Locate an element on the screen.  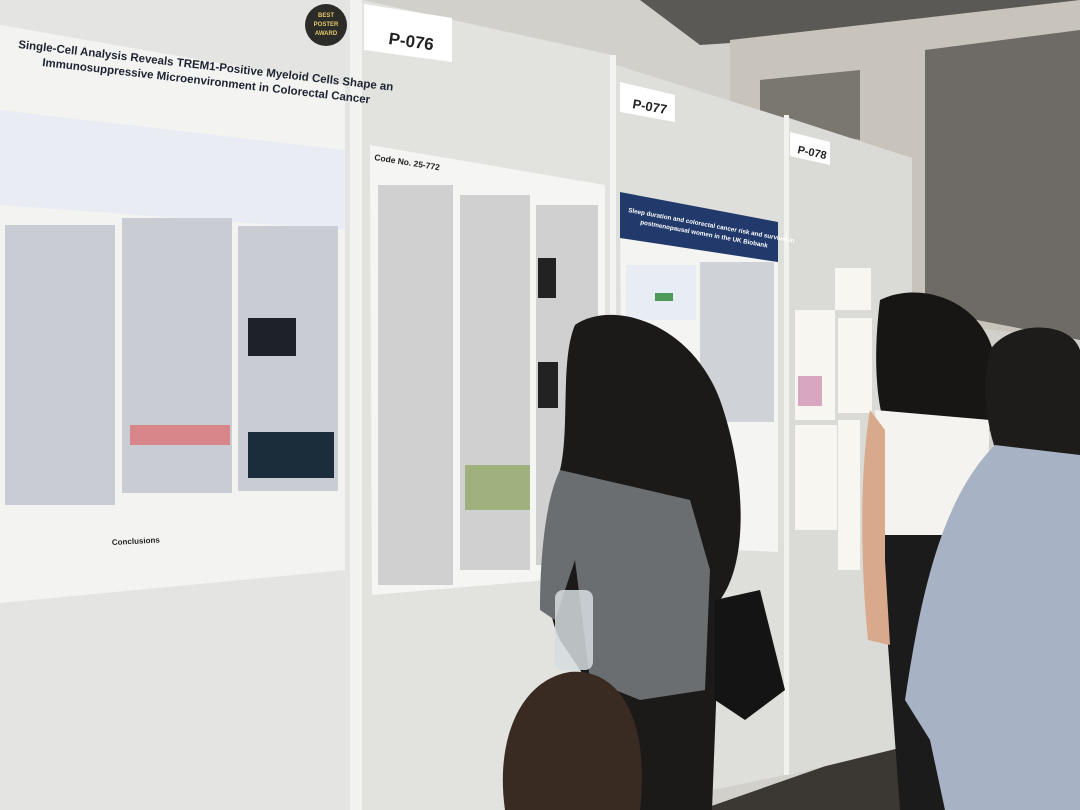
person-arm is located at coordinates (876, 527).